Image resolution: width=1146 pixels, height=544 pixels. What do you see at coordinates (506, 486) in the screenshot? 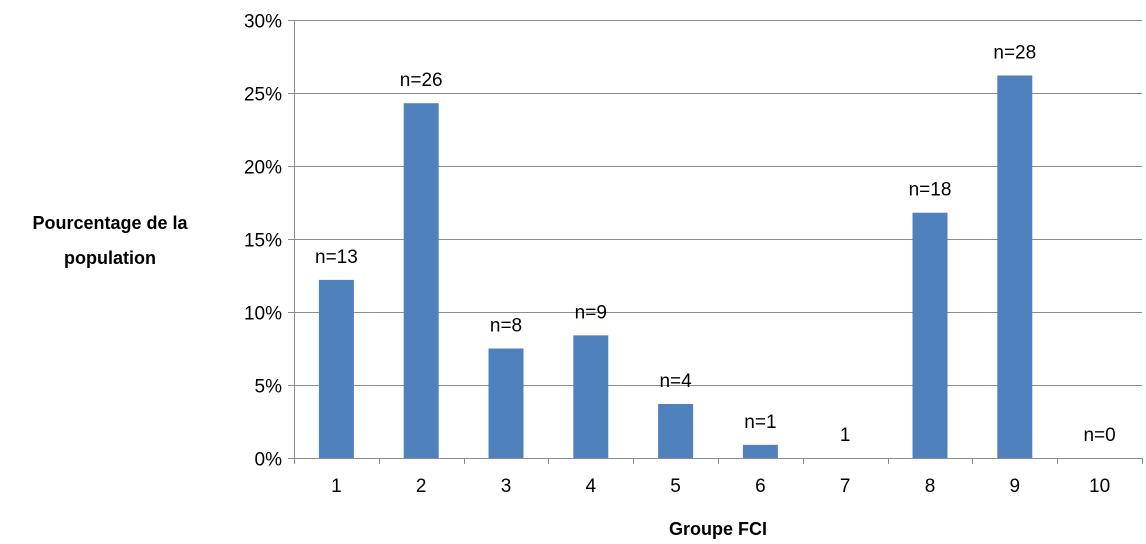
I see `x-tick-label: 3` at bounding box center [506, 486].